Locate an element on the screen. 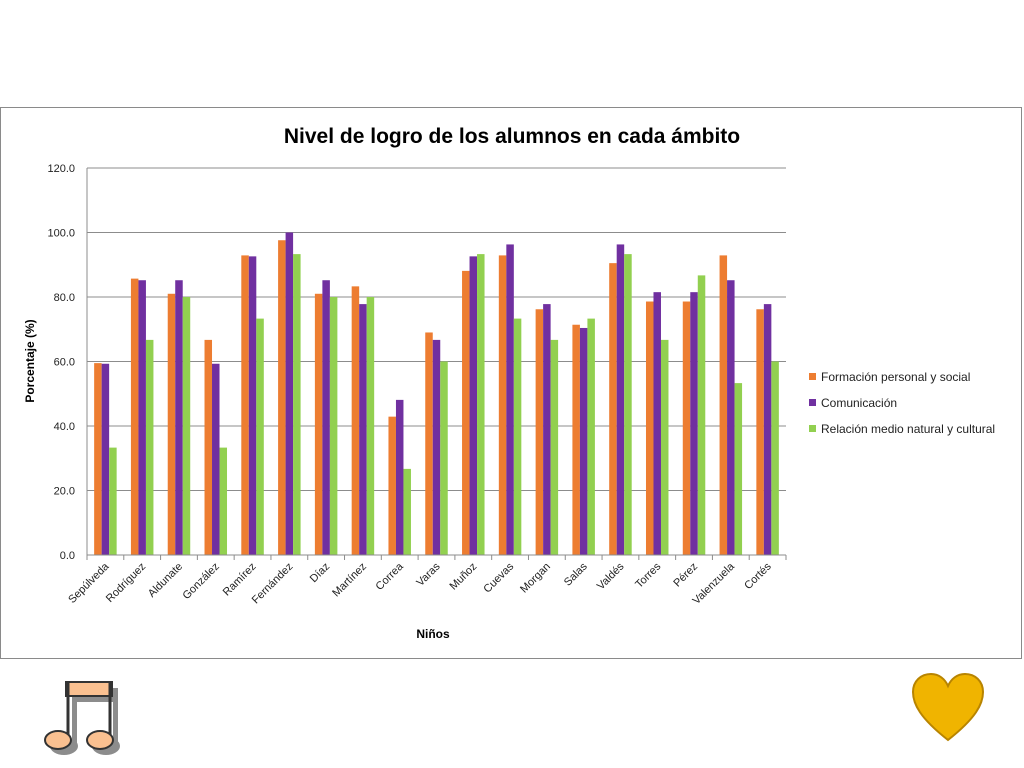 The width and height of the screenshot is (1024, 768). music-note-icon is located at coordinates (85, 720).